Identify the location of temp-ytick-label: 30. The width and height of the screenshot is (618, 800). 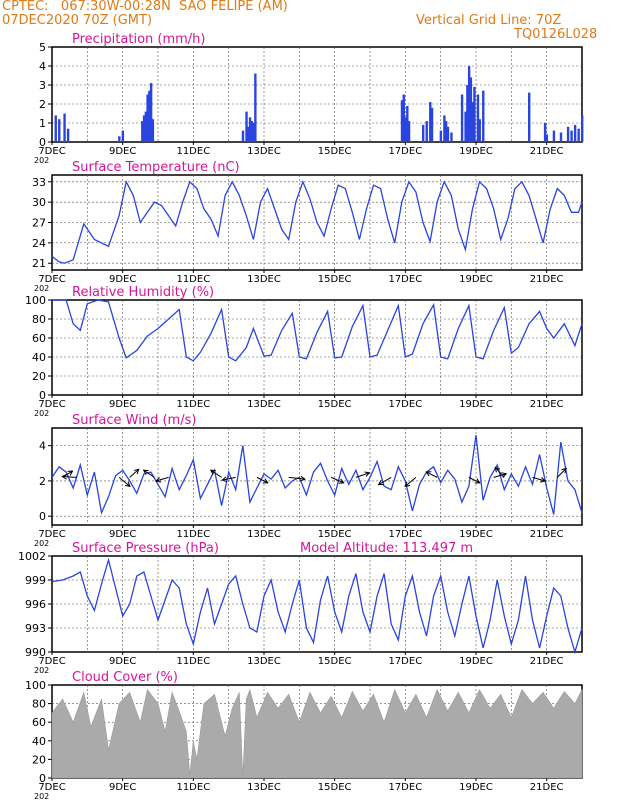
(39, 202).